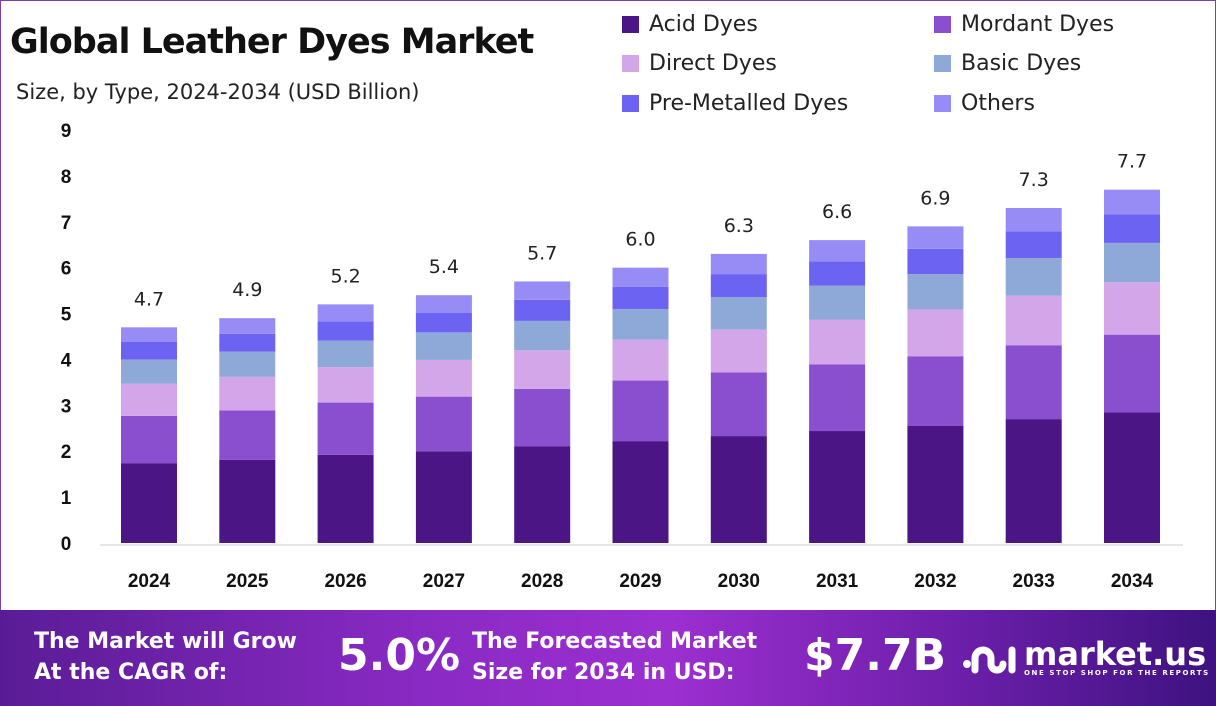 This screenshot has width=1216, height=706. What do you see at coordinates (399, 655) in the screenshot?
I see `cagr-value: 5.0%` at bounding box center [399, 655].